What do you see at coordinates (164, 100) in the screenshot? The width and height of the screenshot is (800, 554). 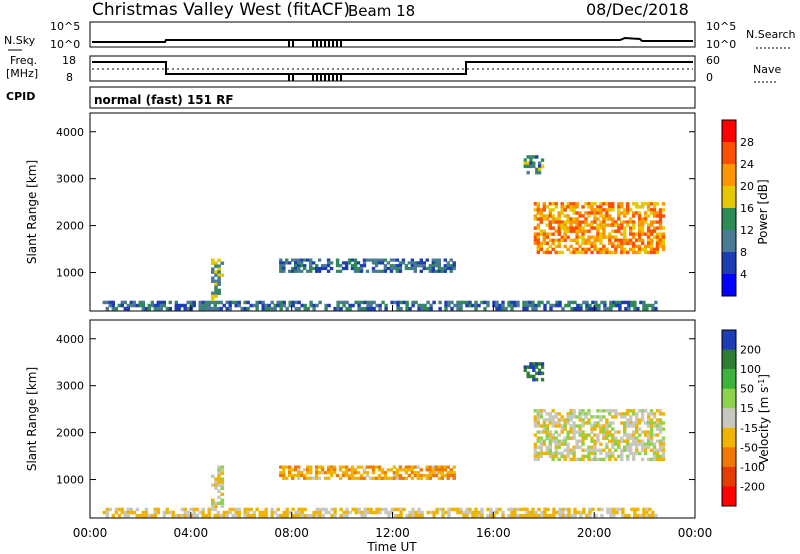 I see `cpid-value: normal (fast) 151 RF` at bounding box center [164, 100].